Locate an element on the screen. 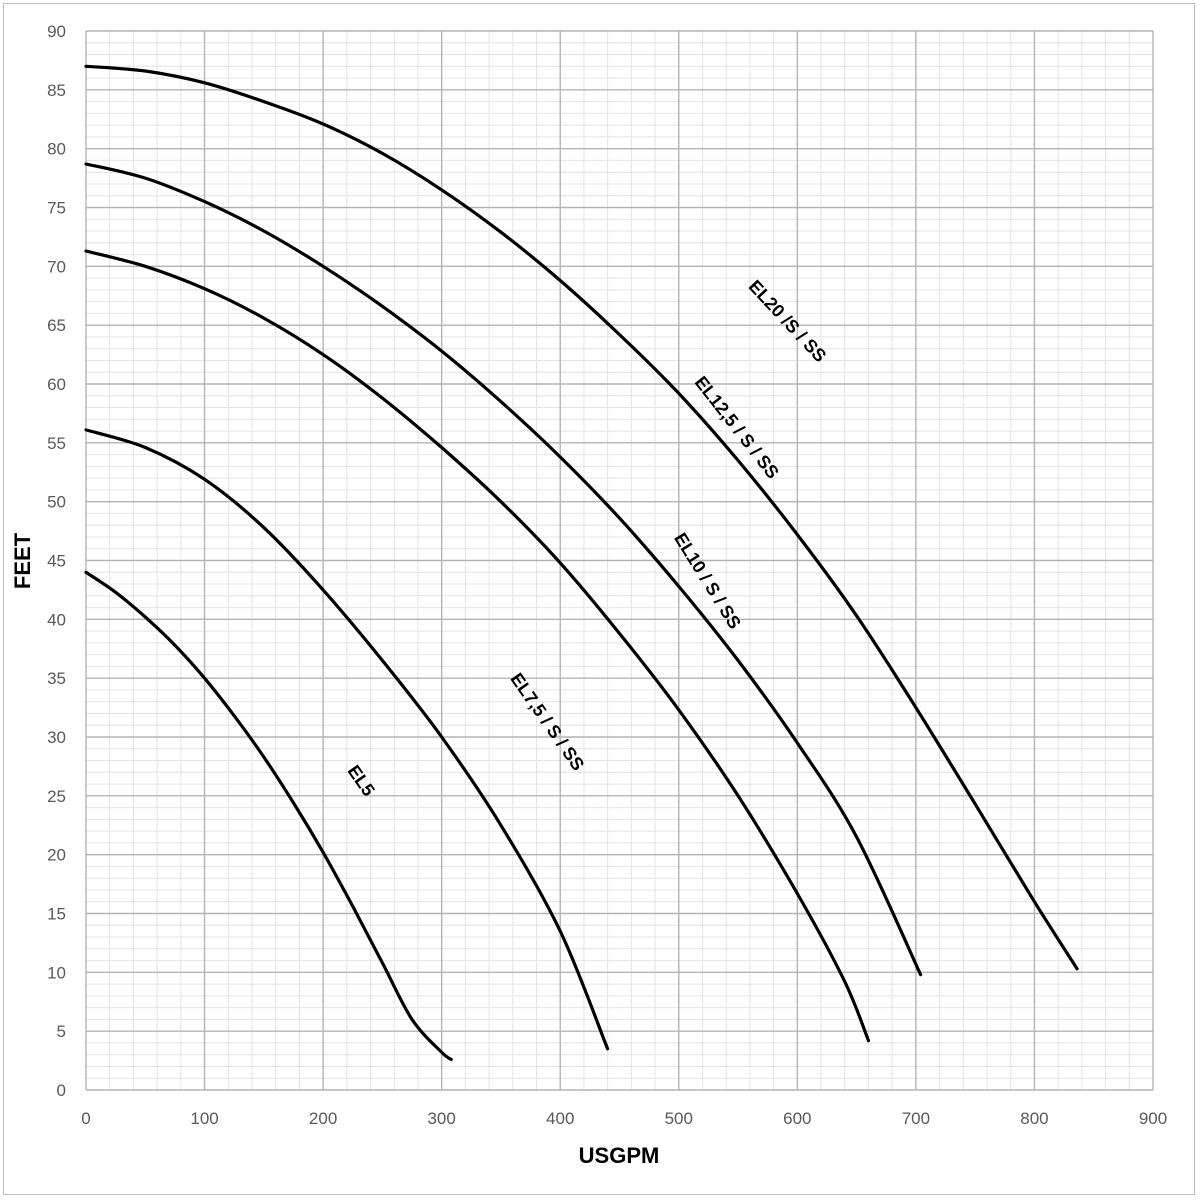 This screenshot has width=1200, height=1200. x-axis-title: USGPM is located at coordinates (619, 1155).